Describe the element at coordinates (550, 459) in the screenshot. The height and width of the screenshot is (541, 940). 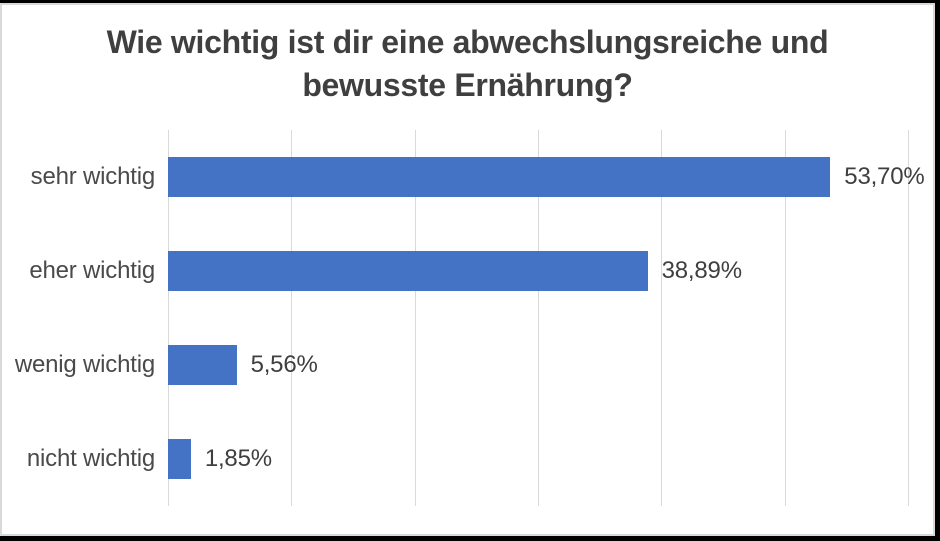
I see `bar-area: 1,85%` at that location.